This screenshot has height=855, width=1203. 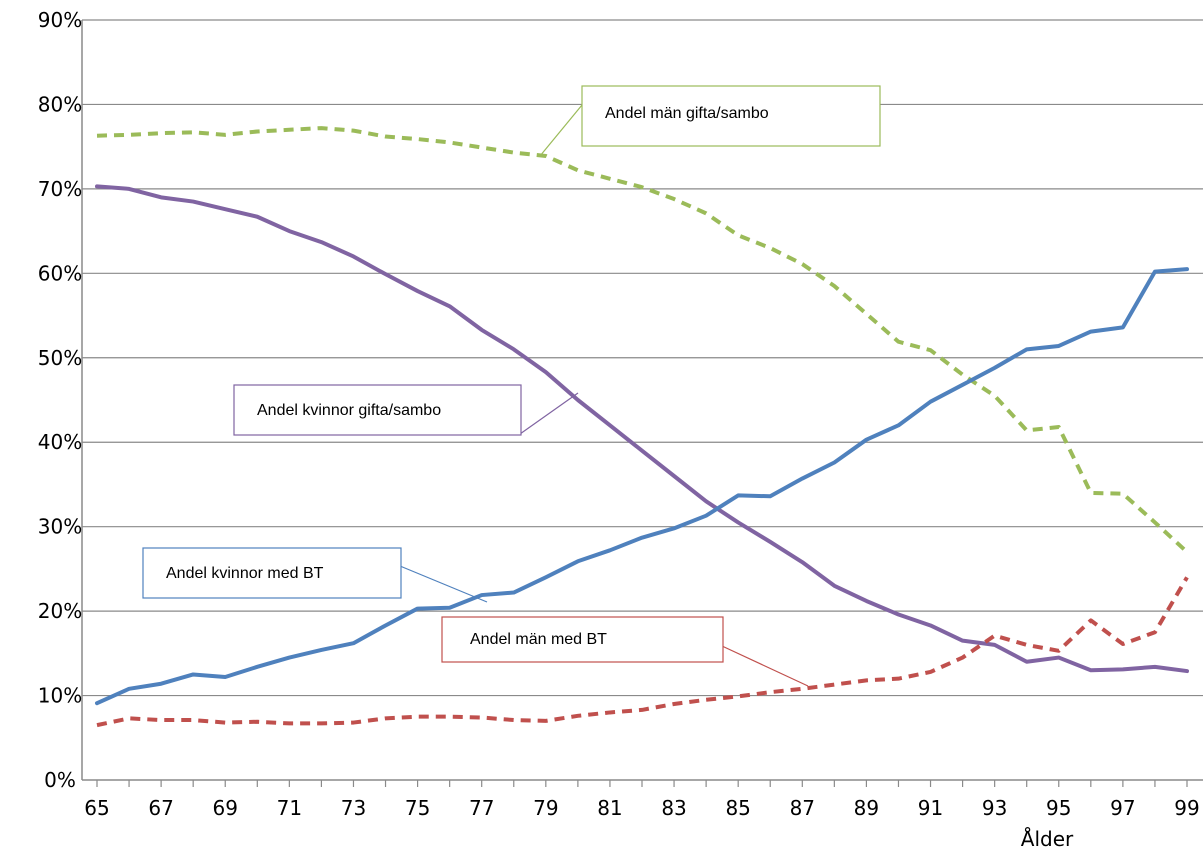 What do you see at coordinates (765, 666) in the screenshot?
I see `callout-leader-man-bt` at bounding box center [765, 666].